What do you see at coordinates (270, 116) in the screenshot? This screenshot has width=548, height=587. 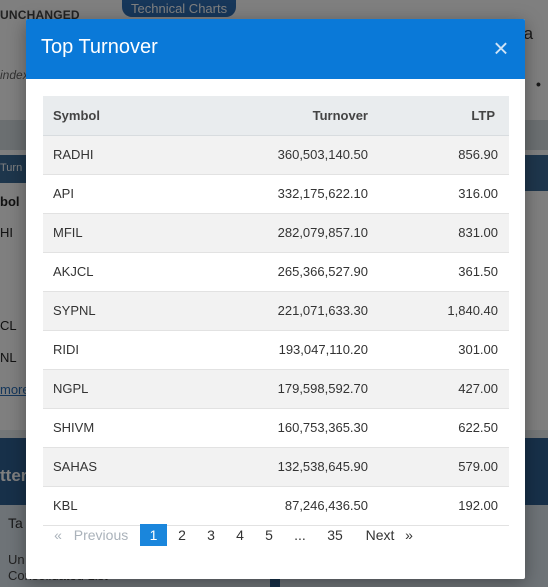 I see `column-header-turnover: Turnover` at bounding box center [270, 116].